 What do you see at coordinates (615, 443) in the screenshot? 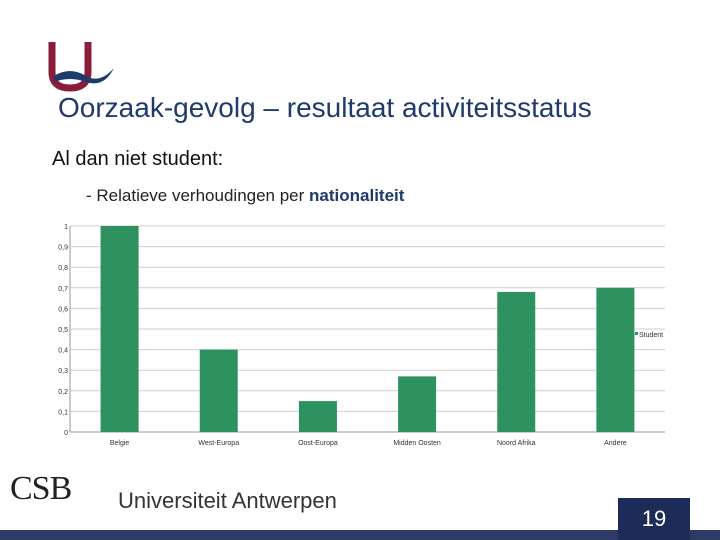
I see `x-tick-label: Andere` at bounding box center [615, 443].